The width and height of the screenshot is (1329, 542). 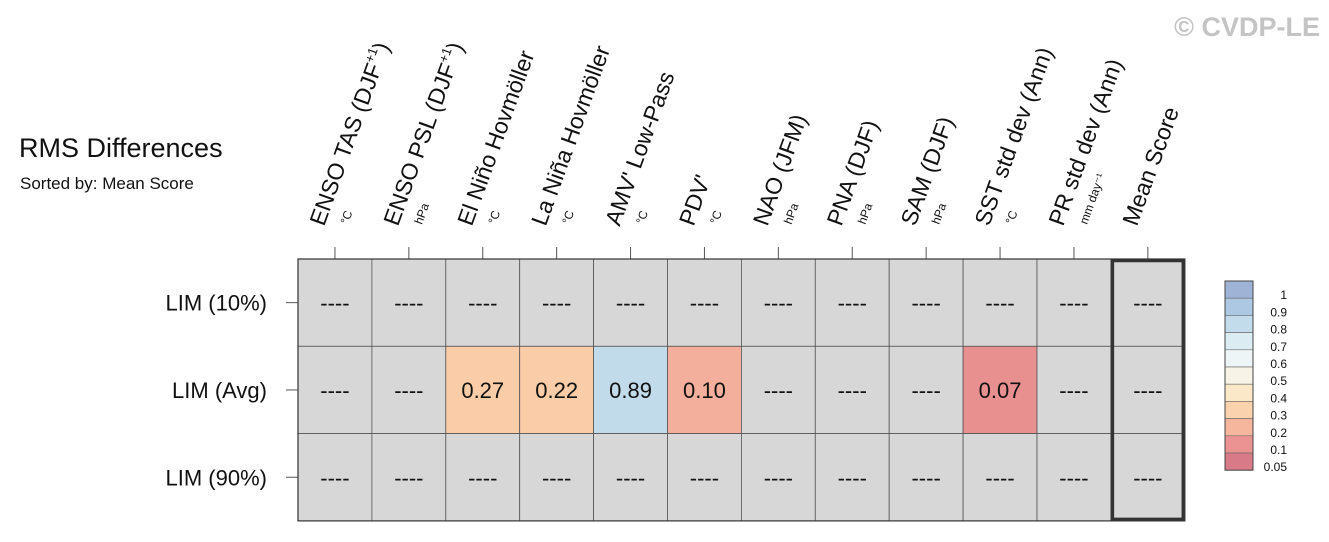 What do you see at coordinates (1013, 136) in the screenshot?
I see `column-label: SST std dev (Ann)` at bounding box center [1013, 136].